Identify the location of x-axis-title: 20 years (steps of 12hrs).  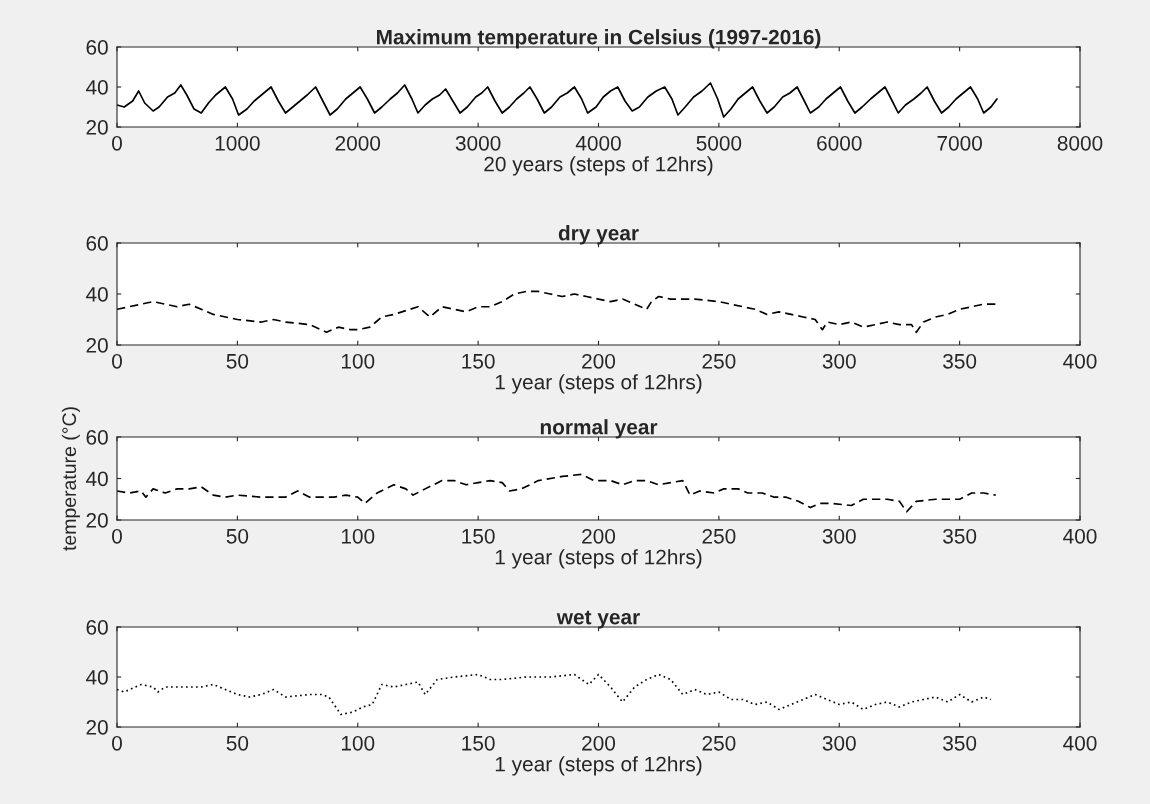
(598, 166).